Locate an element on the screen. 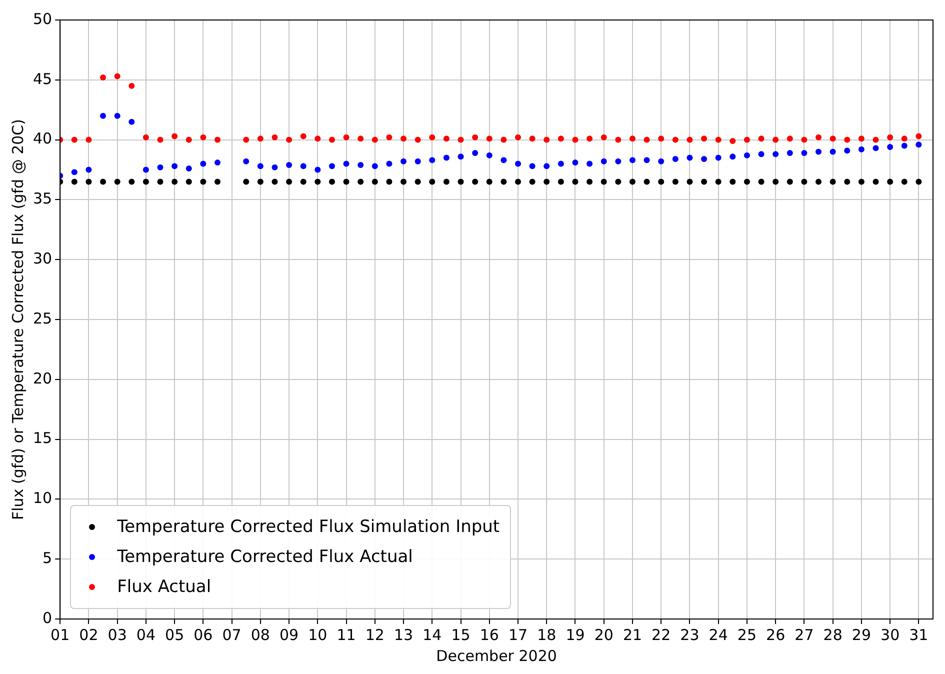 The height and width of the screenshot is (674, 945). x-tick-label: 15 is located at coordinates (460, 635).